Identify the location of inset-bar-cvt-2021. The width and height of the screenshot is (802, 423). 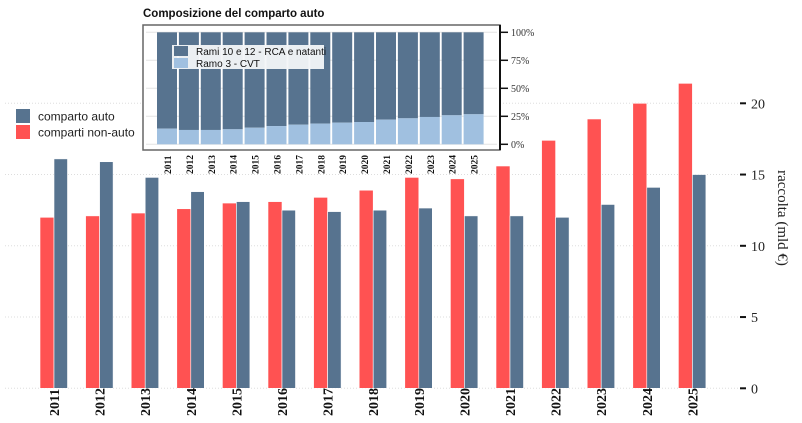
(386, 132).